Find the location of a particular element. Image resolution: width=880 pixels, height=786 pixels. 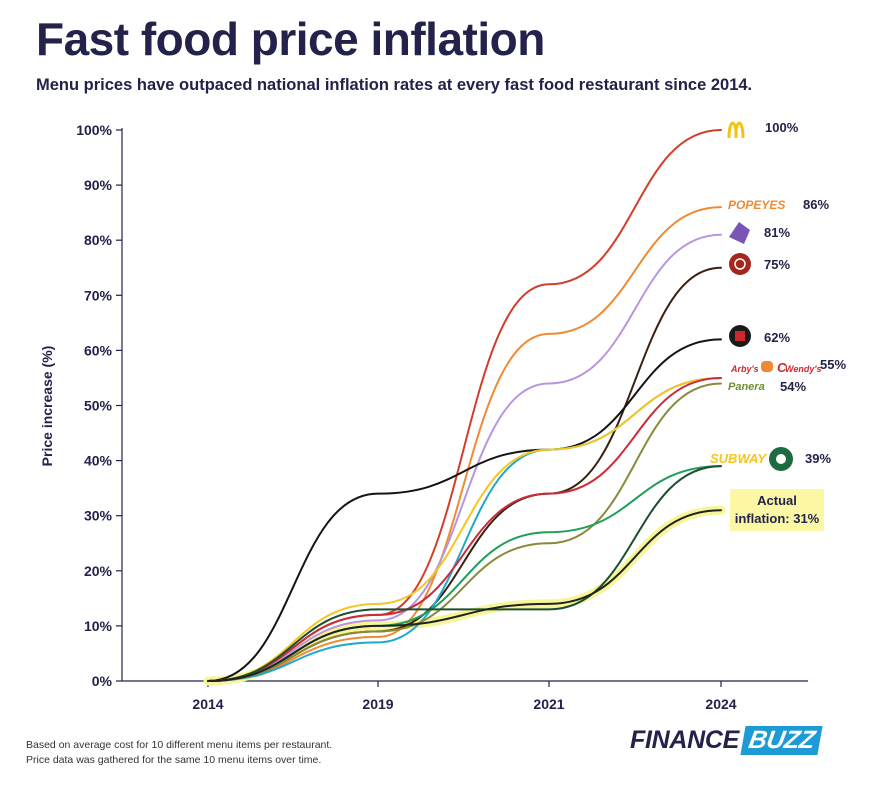

y-tick-label: 30% is located at coordinates (98, 516).